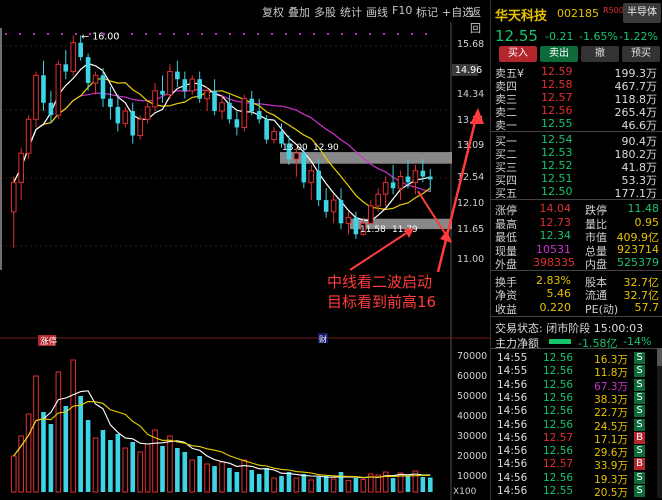 The width and height of the screenshot is (662, 500). I want to click on ticks-divider, so click(576, 348).